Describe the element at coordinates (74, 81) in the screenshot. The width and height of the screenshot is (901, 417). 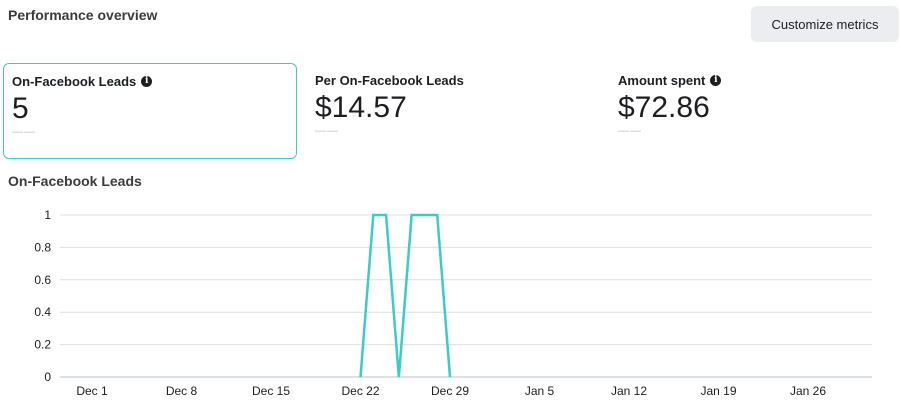
I see `metric-label: On-Facebook Leads` at that location.